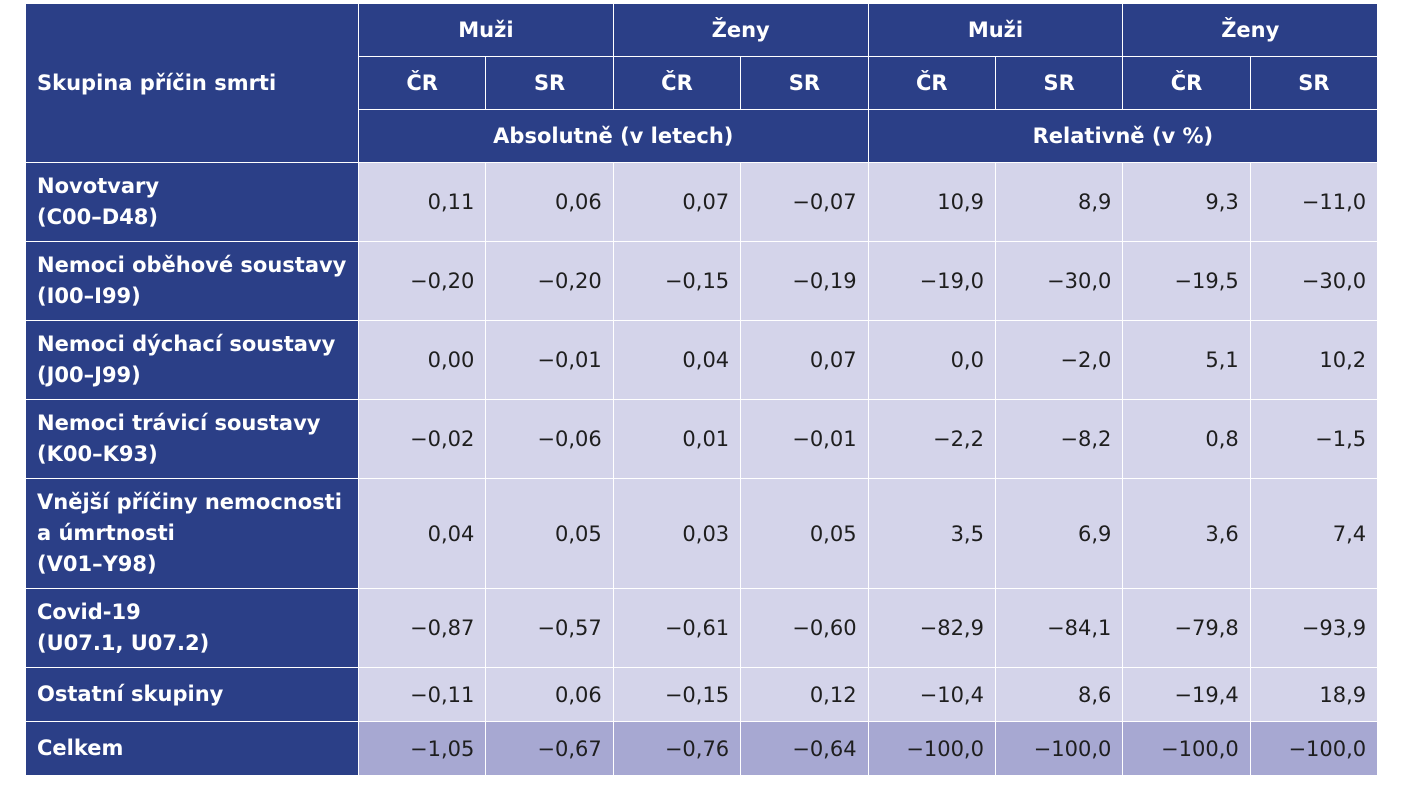  What do you see at coordinates (80, 748) in the screenshot?
I see `row-label-line: Celkem` at bounding box center [80, 748].